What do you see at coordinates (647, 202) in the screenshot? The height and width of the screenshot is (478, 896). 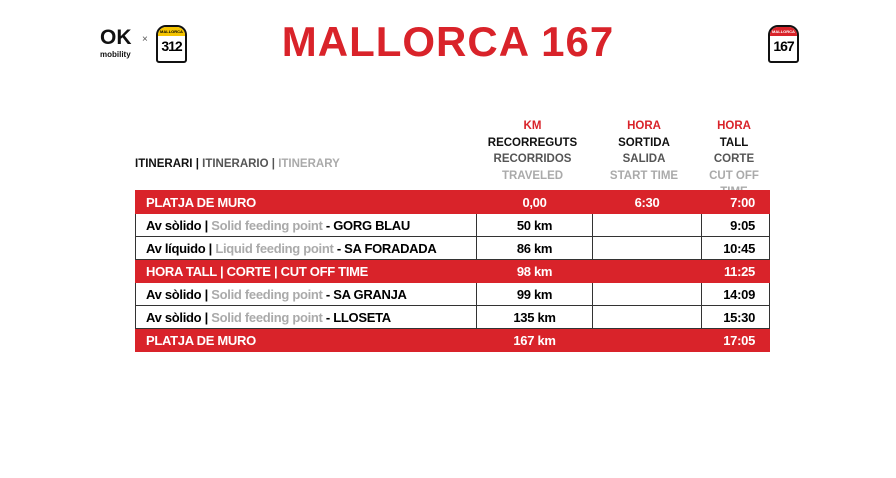 I see `start-cell: 6:30` at bounding box center [647, 202].